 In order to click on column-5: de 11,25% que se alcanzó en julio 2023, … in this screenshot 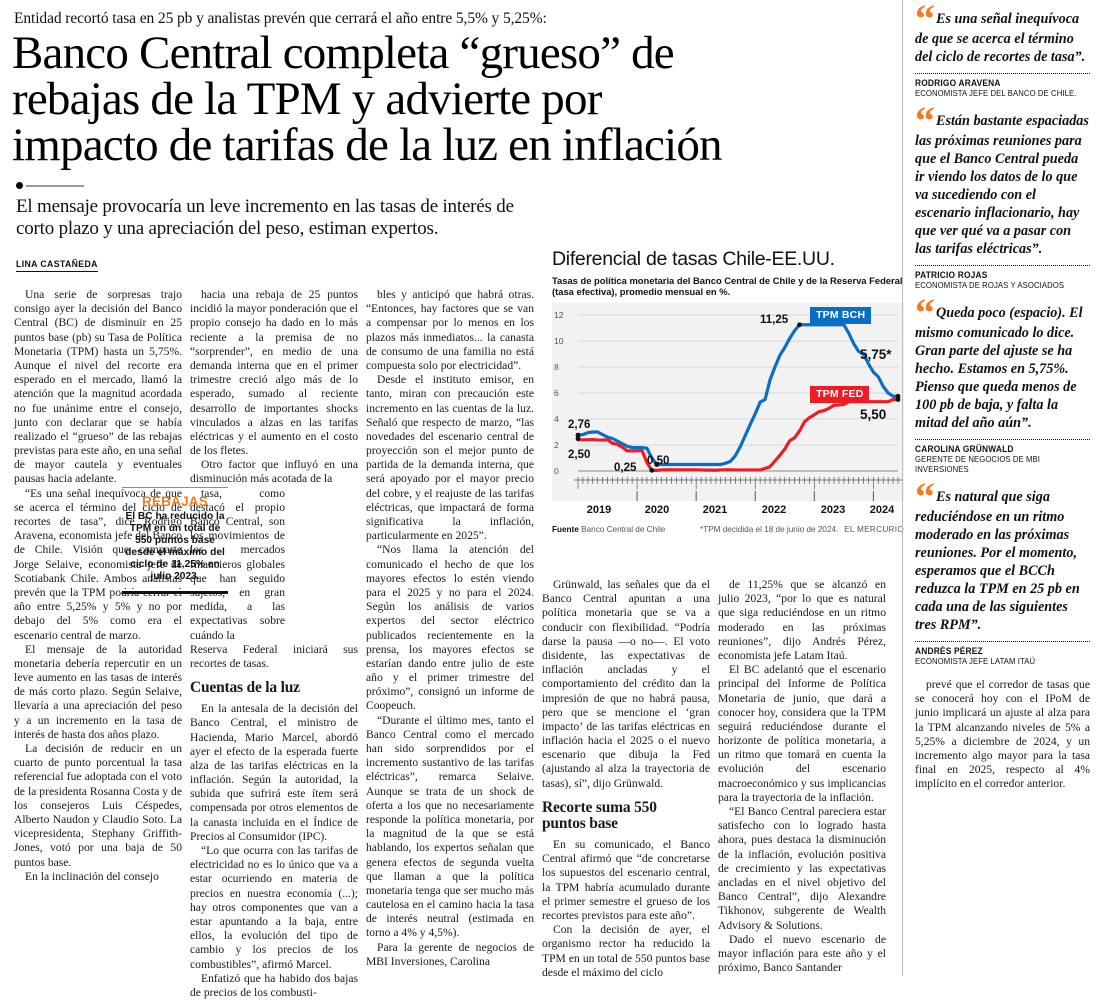, I will do `click(802, 776)`.